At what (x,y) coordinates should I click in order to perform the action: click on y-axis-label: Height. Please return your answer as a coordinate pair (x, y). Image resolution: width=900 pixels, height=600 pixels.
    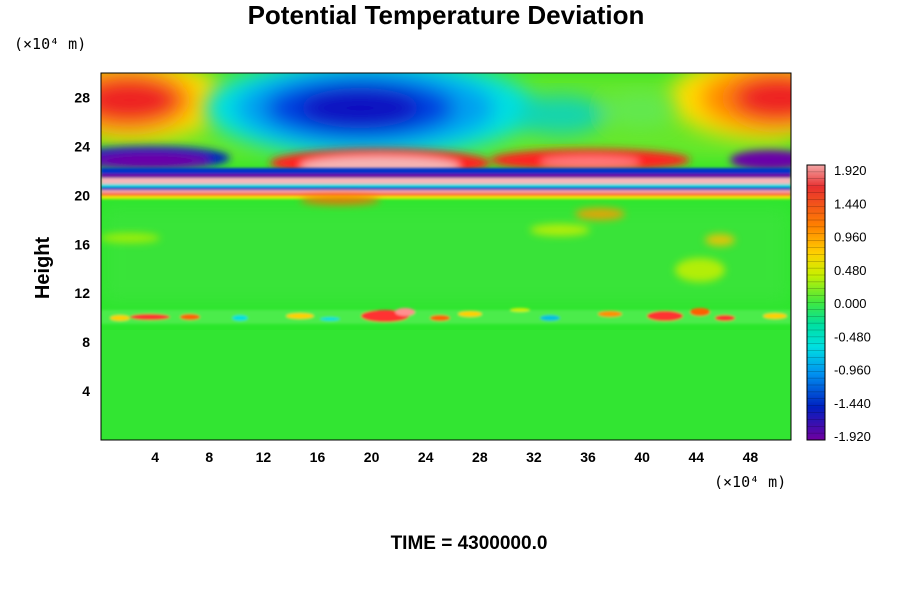
    Looking at the image, I should click on (43, 268).